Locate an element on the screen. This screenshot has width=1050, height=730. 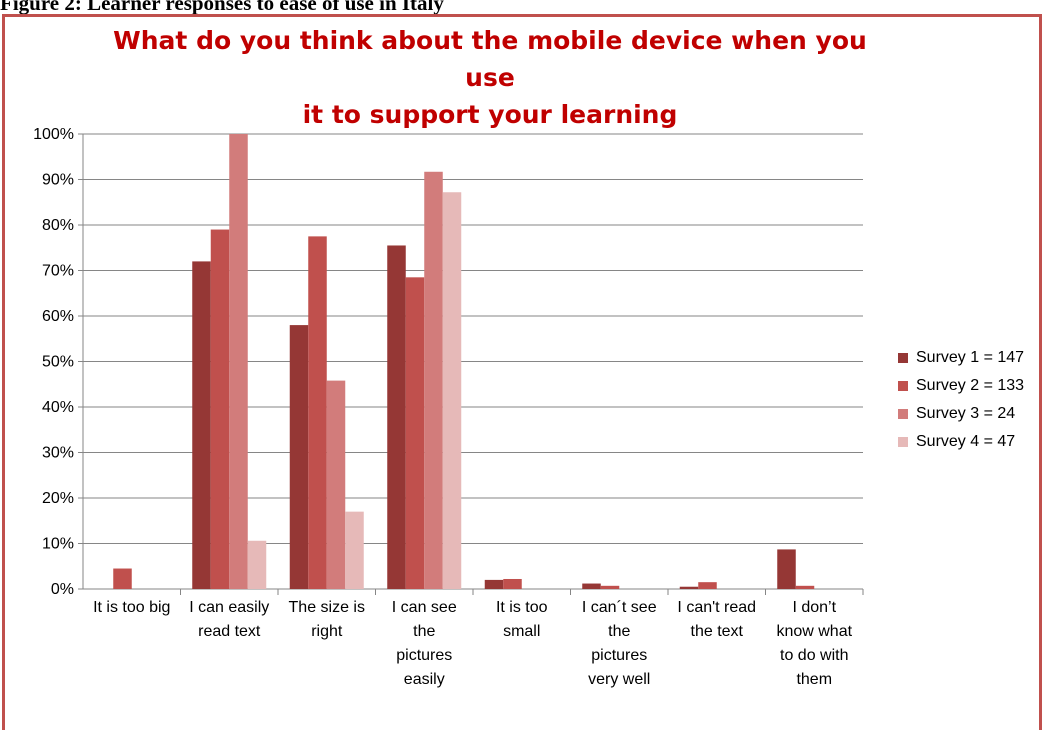
y-tick-label: 50% is located at coordinates (58, 362).